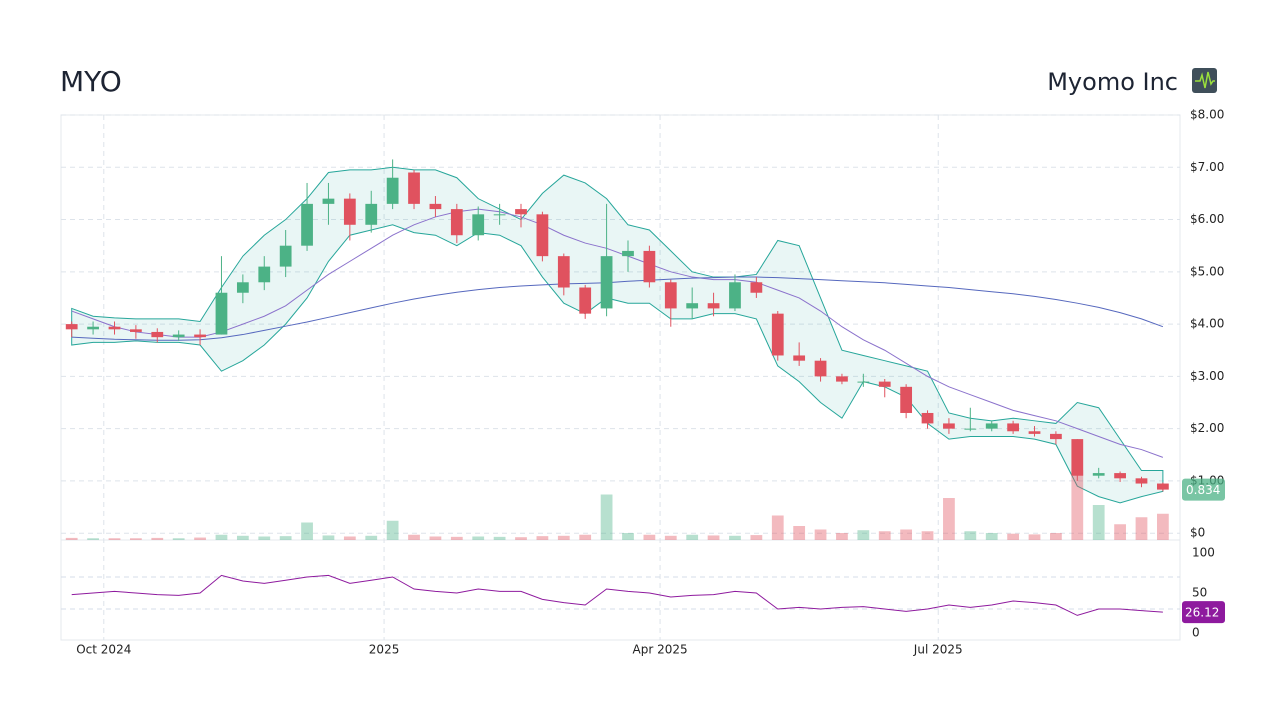  Describe the element at coordinates (1207, 428) in the screenshot. I see `y-tick-label: $2.00` at that location.